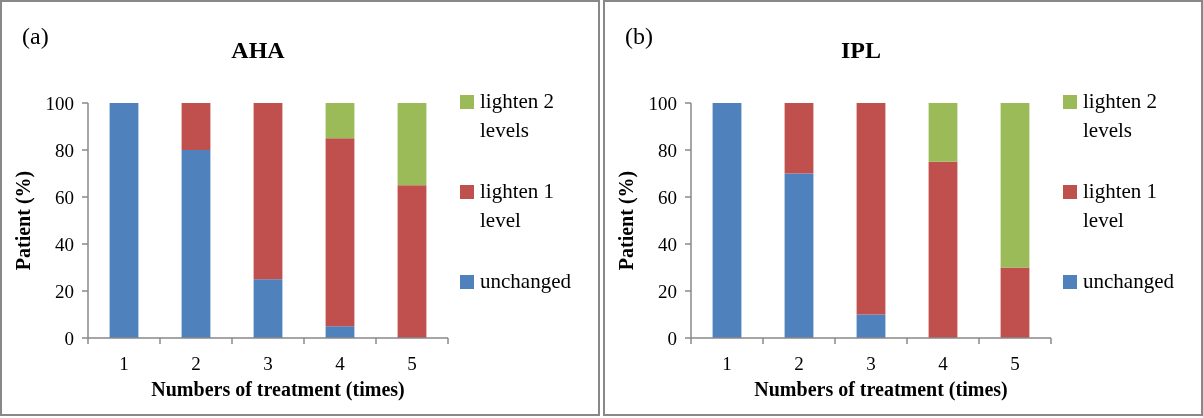 The width and height of the screenshot is (1203, 418). What do you see at coordinates (35, 36) in the screenshot?
I see `text: (a)` at bounding box center [35, 36].